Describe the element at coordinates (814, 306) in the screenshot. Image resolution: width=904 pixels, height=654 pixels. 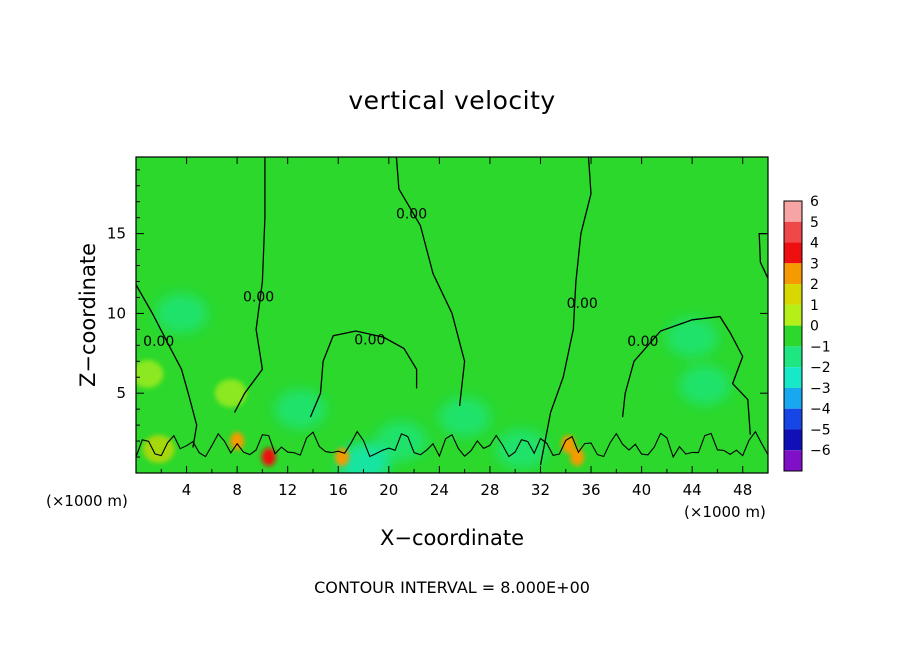
I see `colorbar-label: 1` at that location.